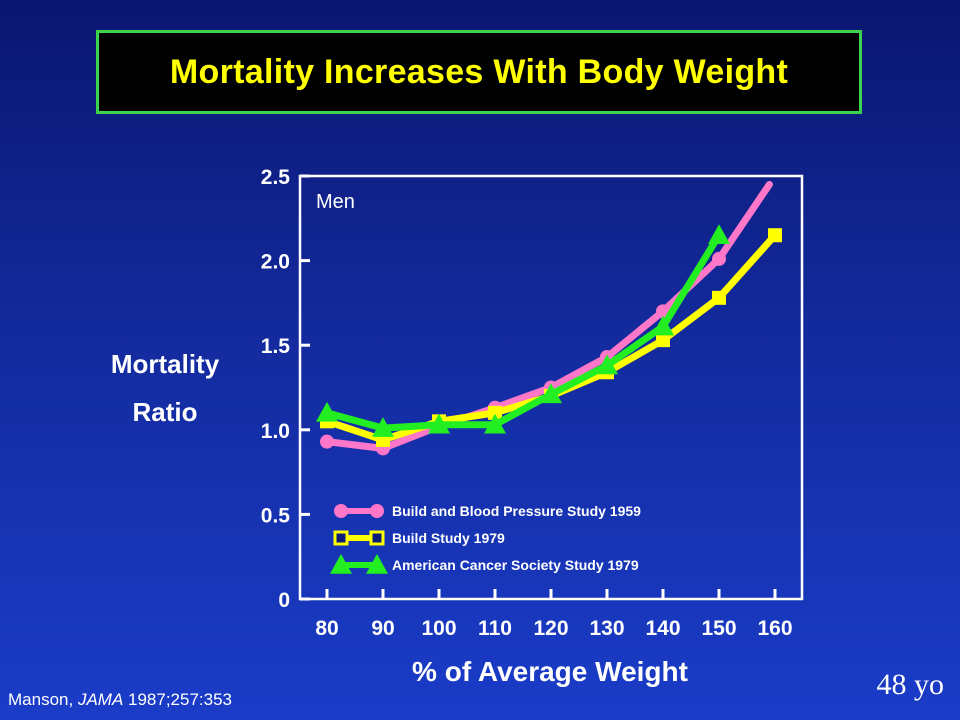 Image resolution: width=960 pixels, height=720 pixels. I want to click on legend-label: Build and Blood Pressure Study 1959, so click(516, 511).